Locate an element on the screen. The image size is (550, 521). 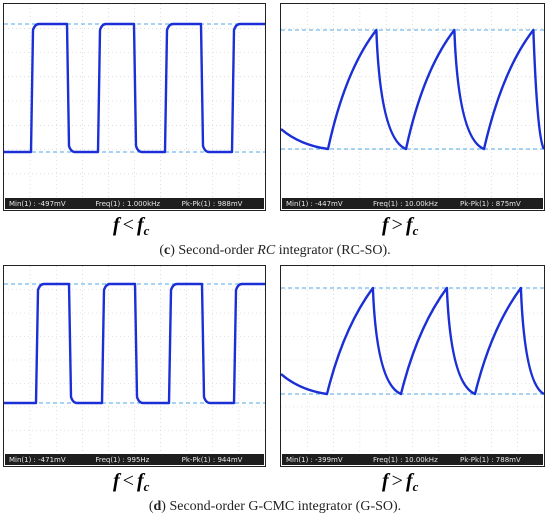
pkpk-readout: Pk-Pk(1) : 988mV is located at coordinates (212, 203).